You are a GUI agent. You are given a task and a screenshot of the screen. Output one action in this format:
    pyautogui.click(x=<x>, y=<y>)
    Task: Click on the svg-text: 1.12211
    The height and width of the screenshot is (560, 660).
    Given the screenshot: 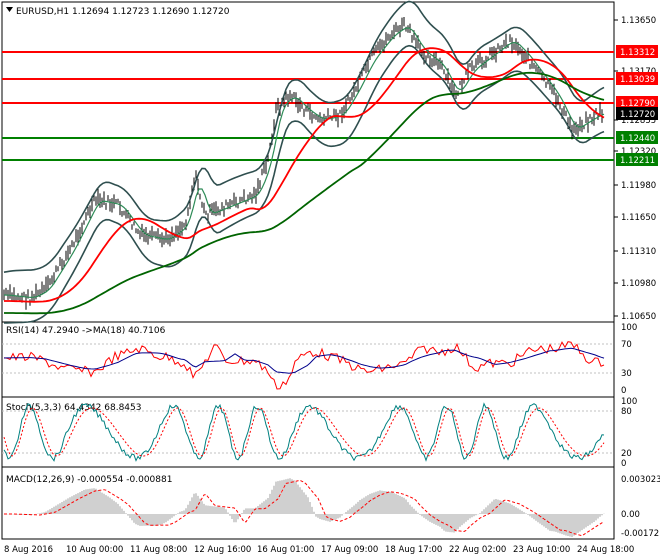 What is the action you would take?
    pyautogui.click(x=637, y=161)
    